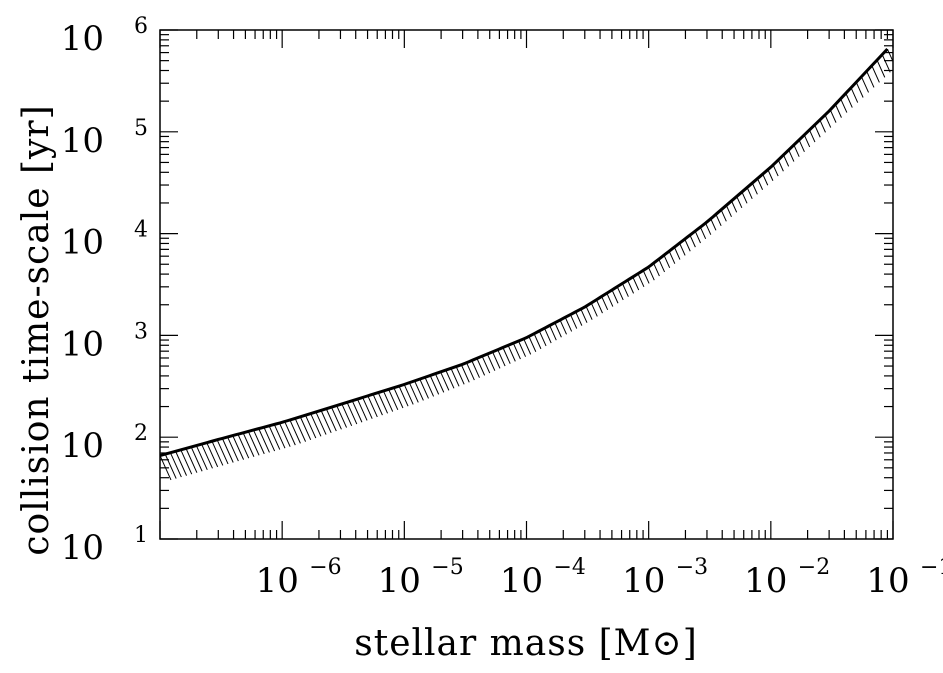  Describe the element at coordinates (692, 567) in the screenshot. I see `x-tick-label-exponent: −3` at that location.